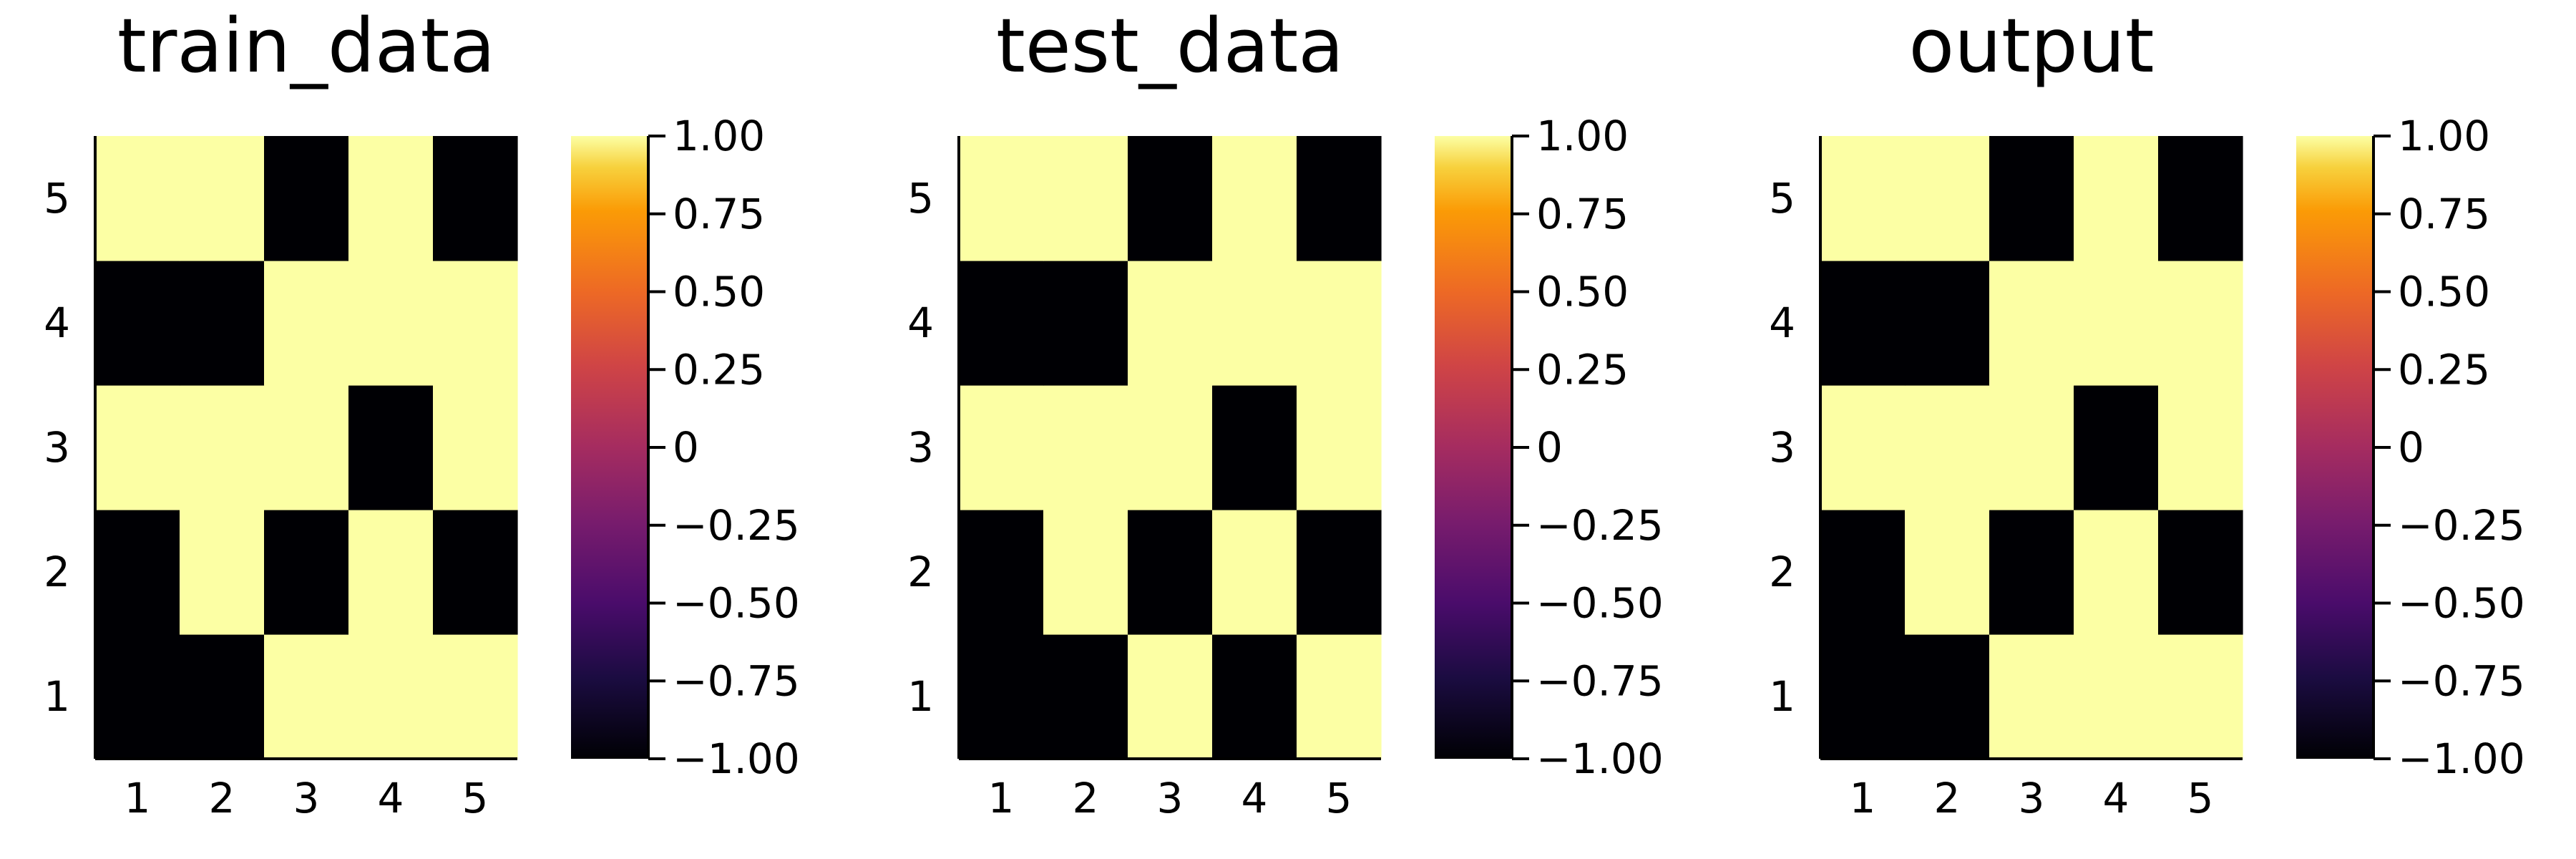  What do you see at coordinates (2461, 603) in the screenshot?
I see `colorbar-tick-label: −0.50` at bounding box center [2461, 603].